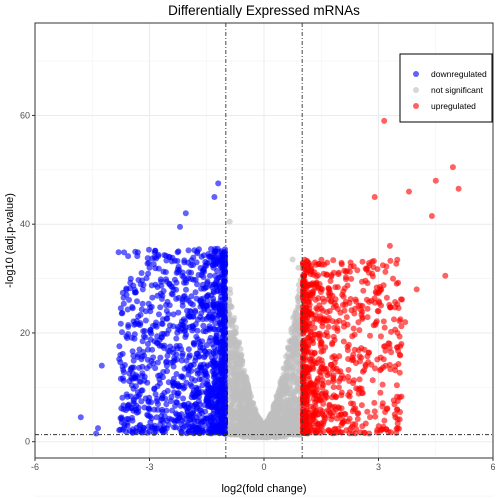 The width and height of the screenshot is (500, 500). Describe the element at coordinates (416, 74) in the screenshot. I see `legend-key-downregulated` at that location.